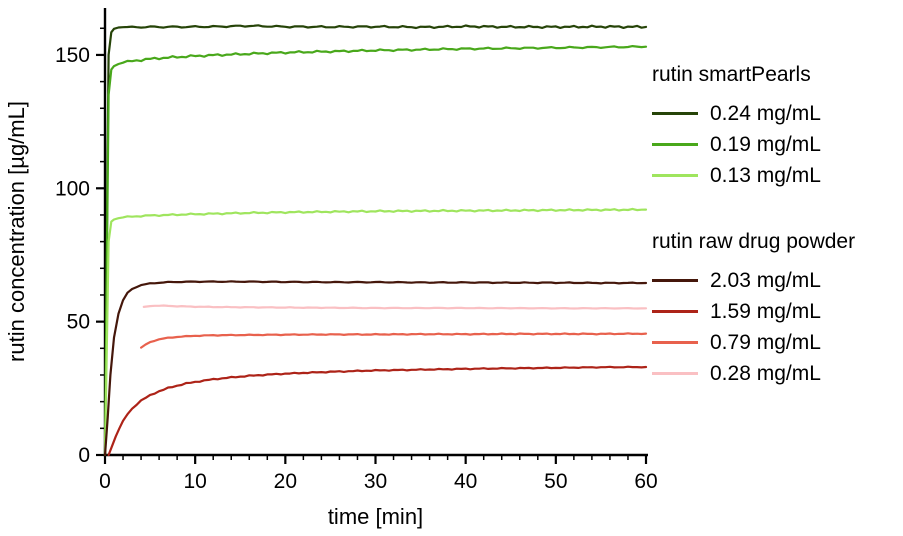  What do you see at coordinates (765, 280) in the screenshot?
I see `legend-entry-label: 2.03 mg/mL` at bounding box center [765, 280].